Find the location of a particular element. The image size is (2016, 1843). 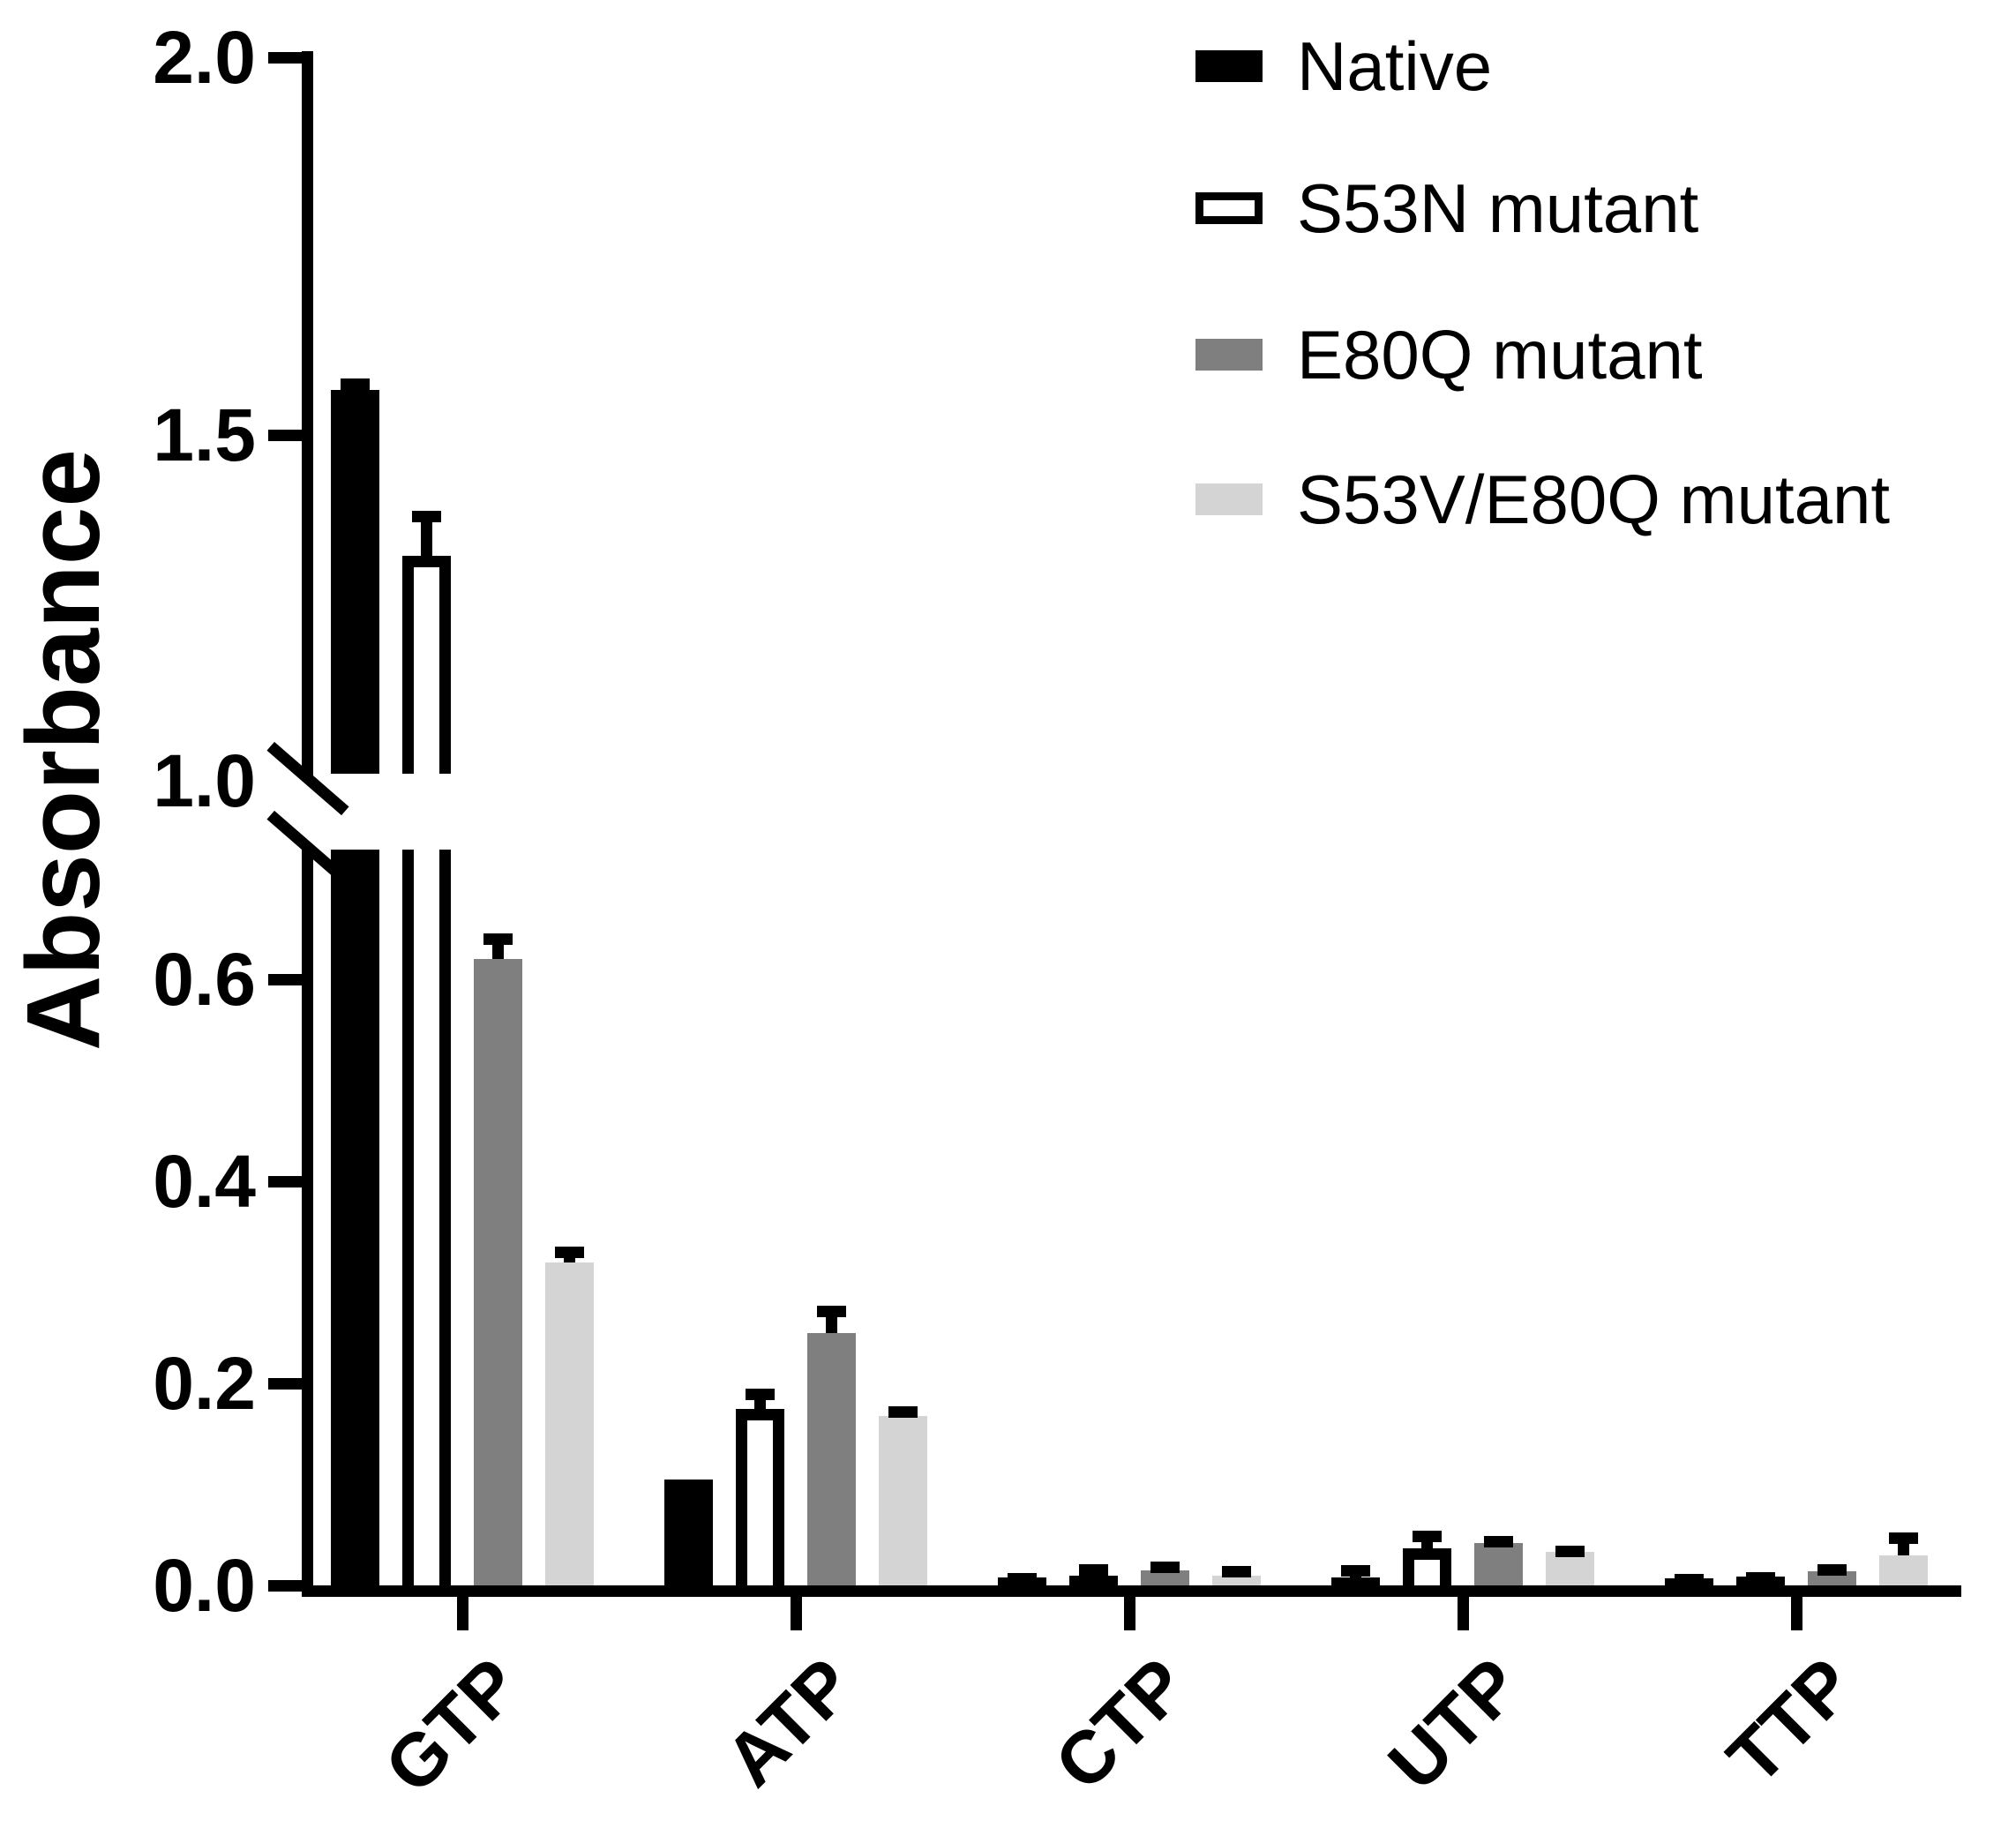

y-tick-label-0.2: 0.2 is located at coordinates (205, 1383).